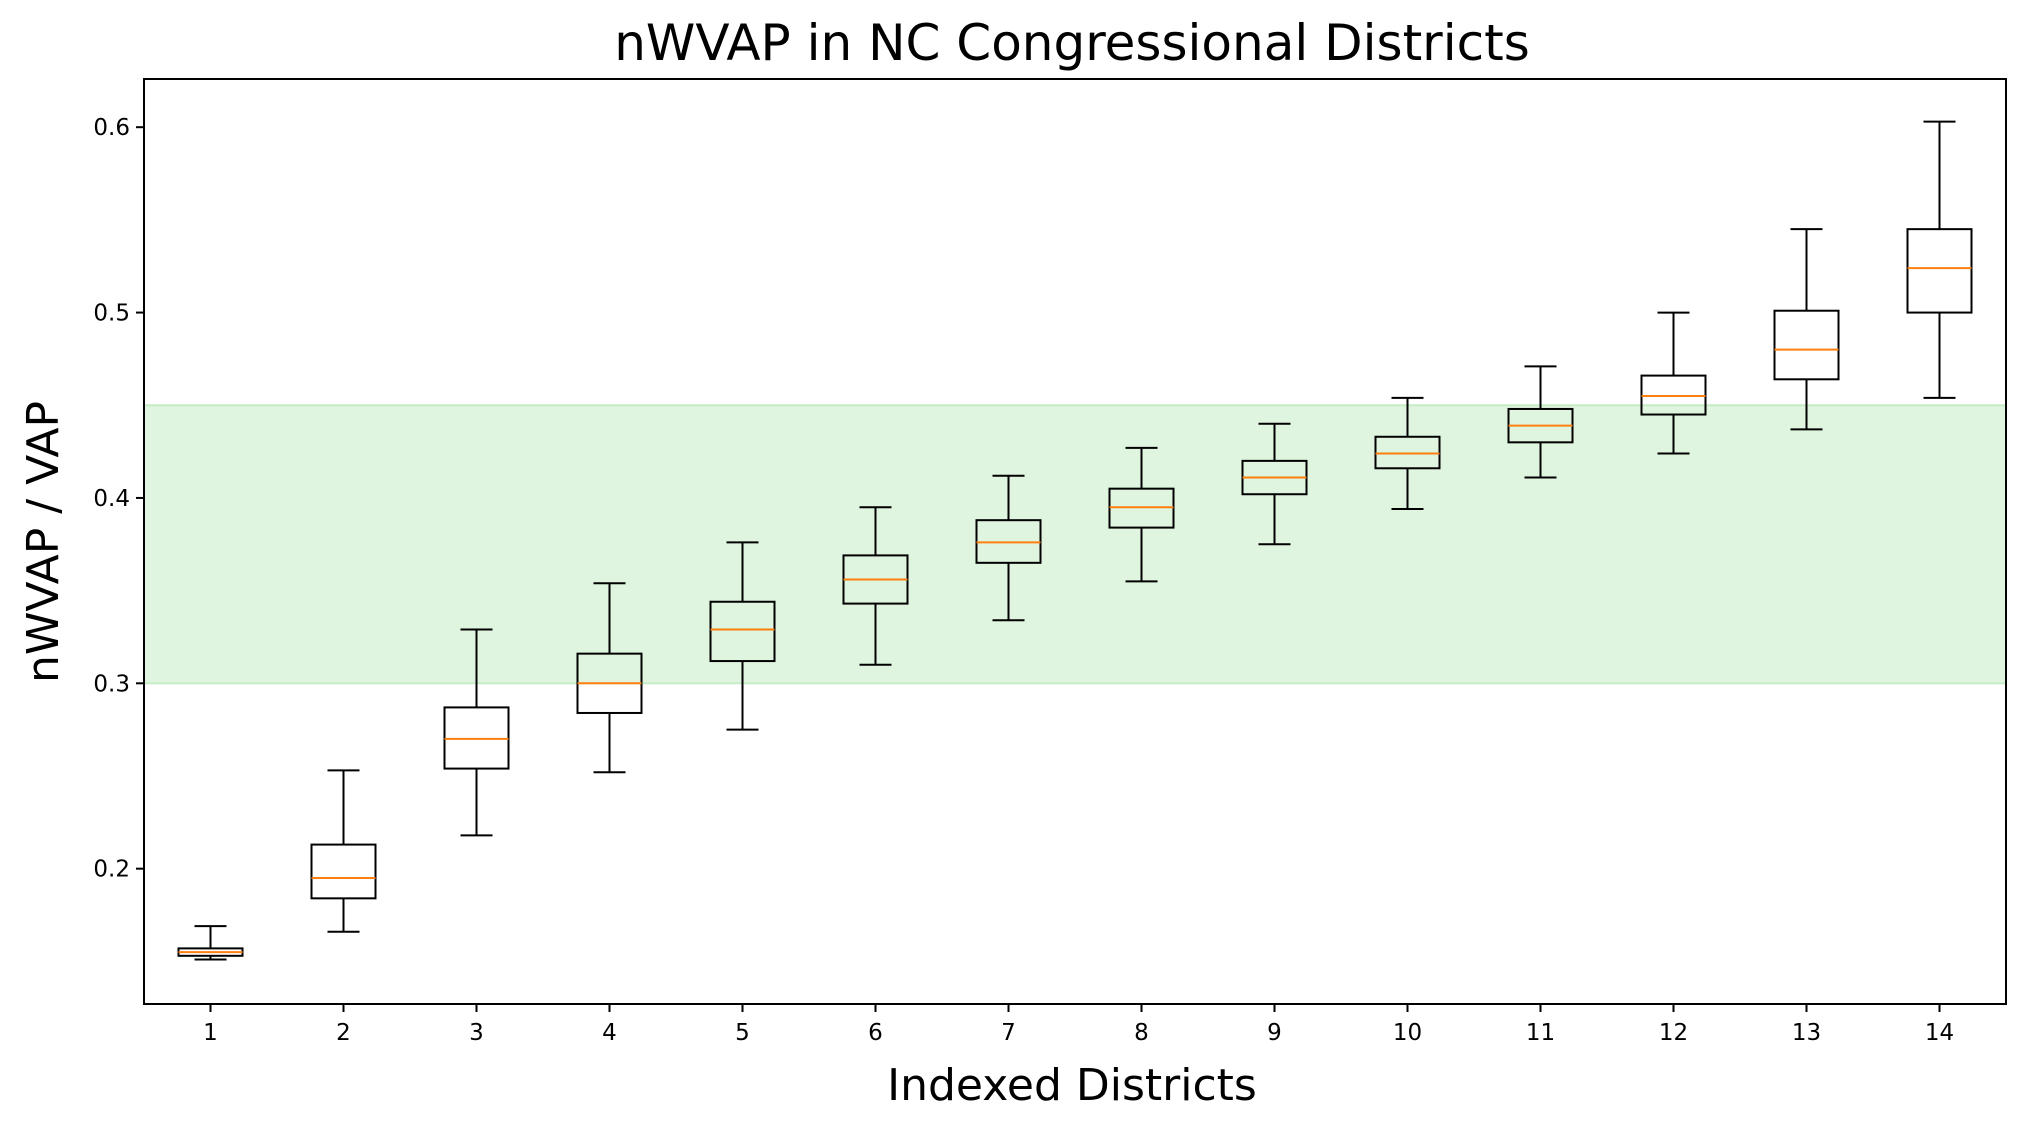  Describe the element at coordinates (1806, 1033) in the screenshot. I see `x-tick-label: 13` at that location.